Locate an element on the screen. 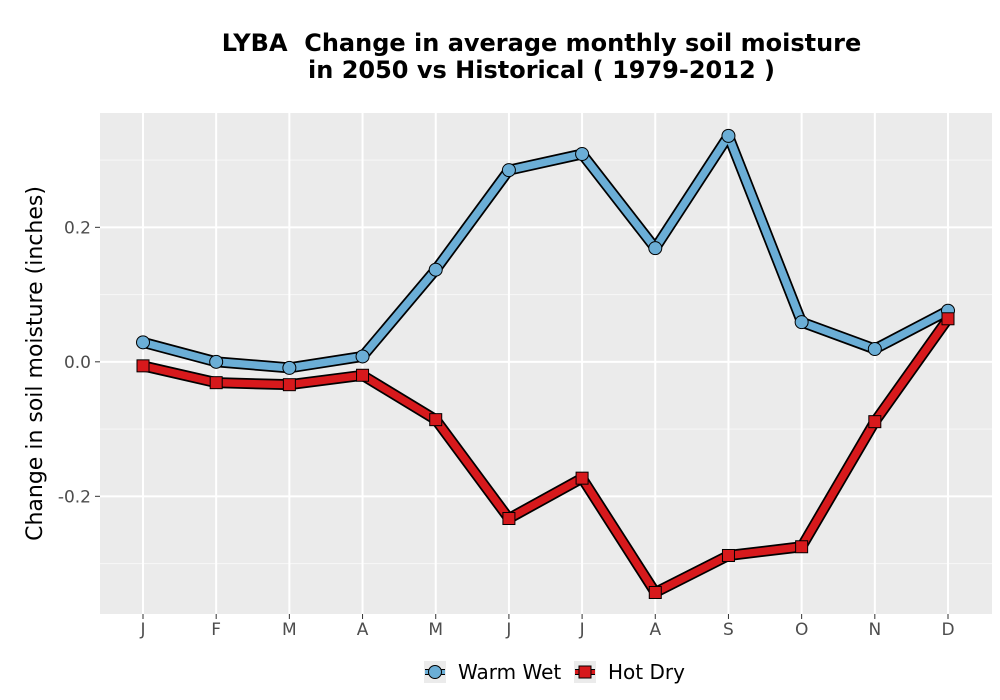 The image size is (1000, 700). x-tick-label: S is located at coordinates (728, 630).